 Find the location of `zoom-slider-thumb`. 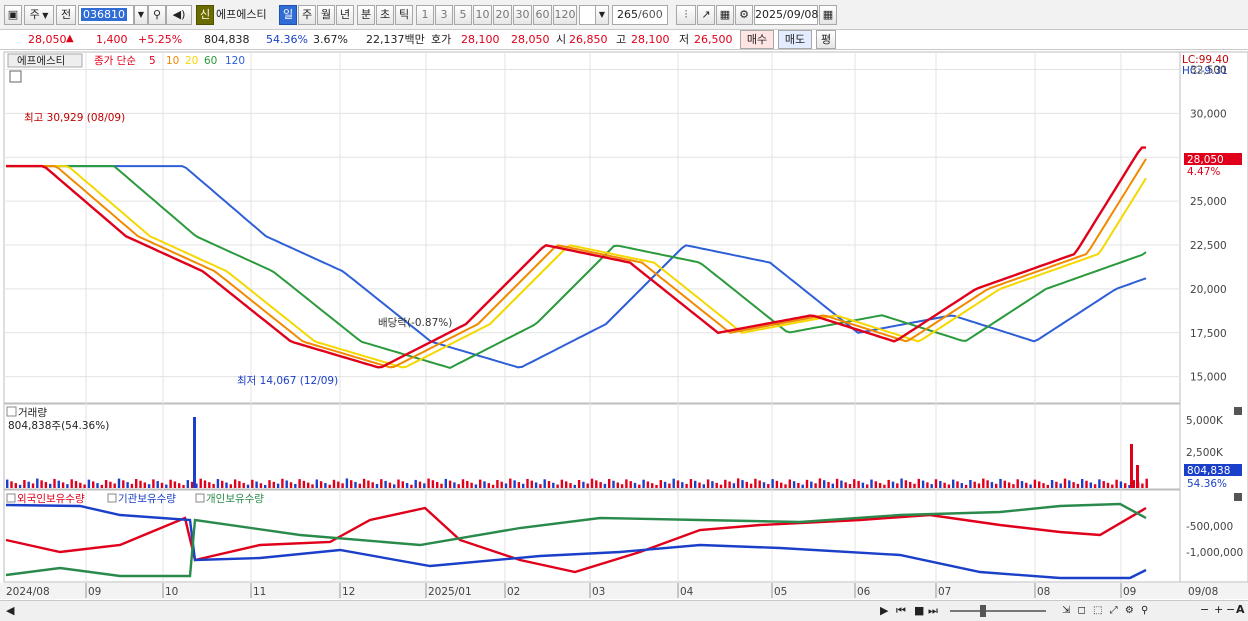

zoom-slider-thumb is located at coordinates (983, 611).